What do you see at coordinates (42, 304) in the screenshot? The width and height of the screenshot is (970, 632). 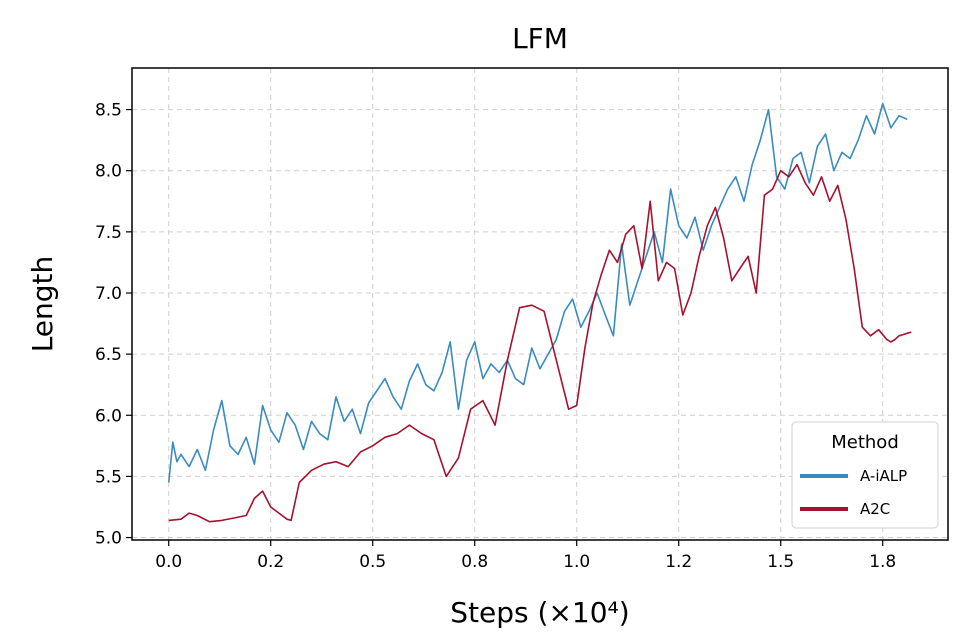 I see `y-axis-label: Length` at bounding box center [42, 304].